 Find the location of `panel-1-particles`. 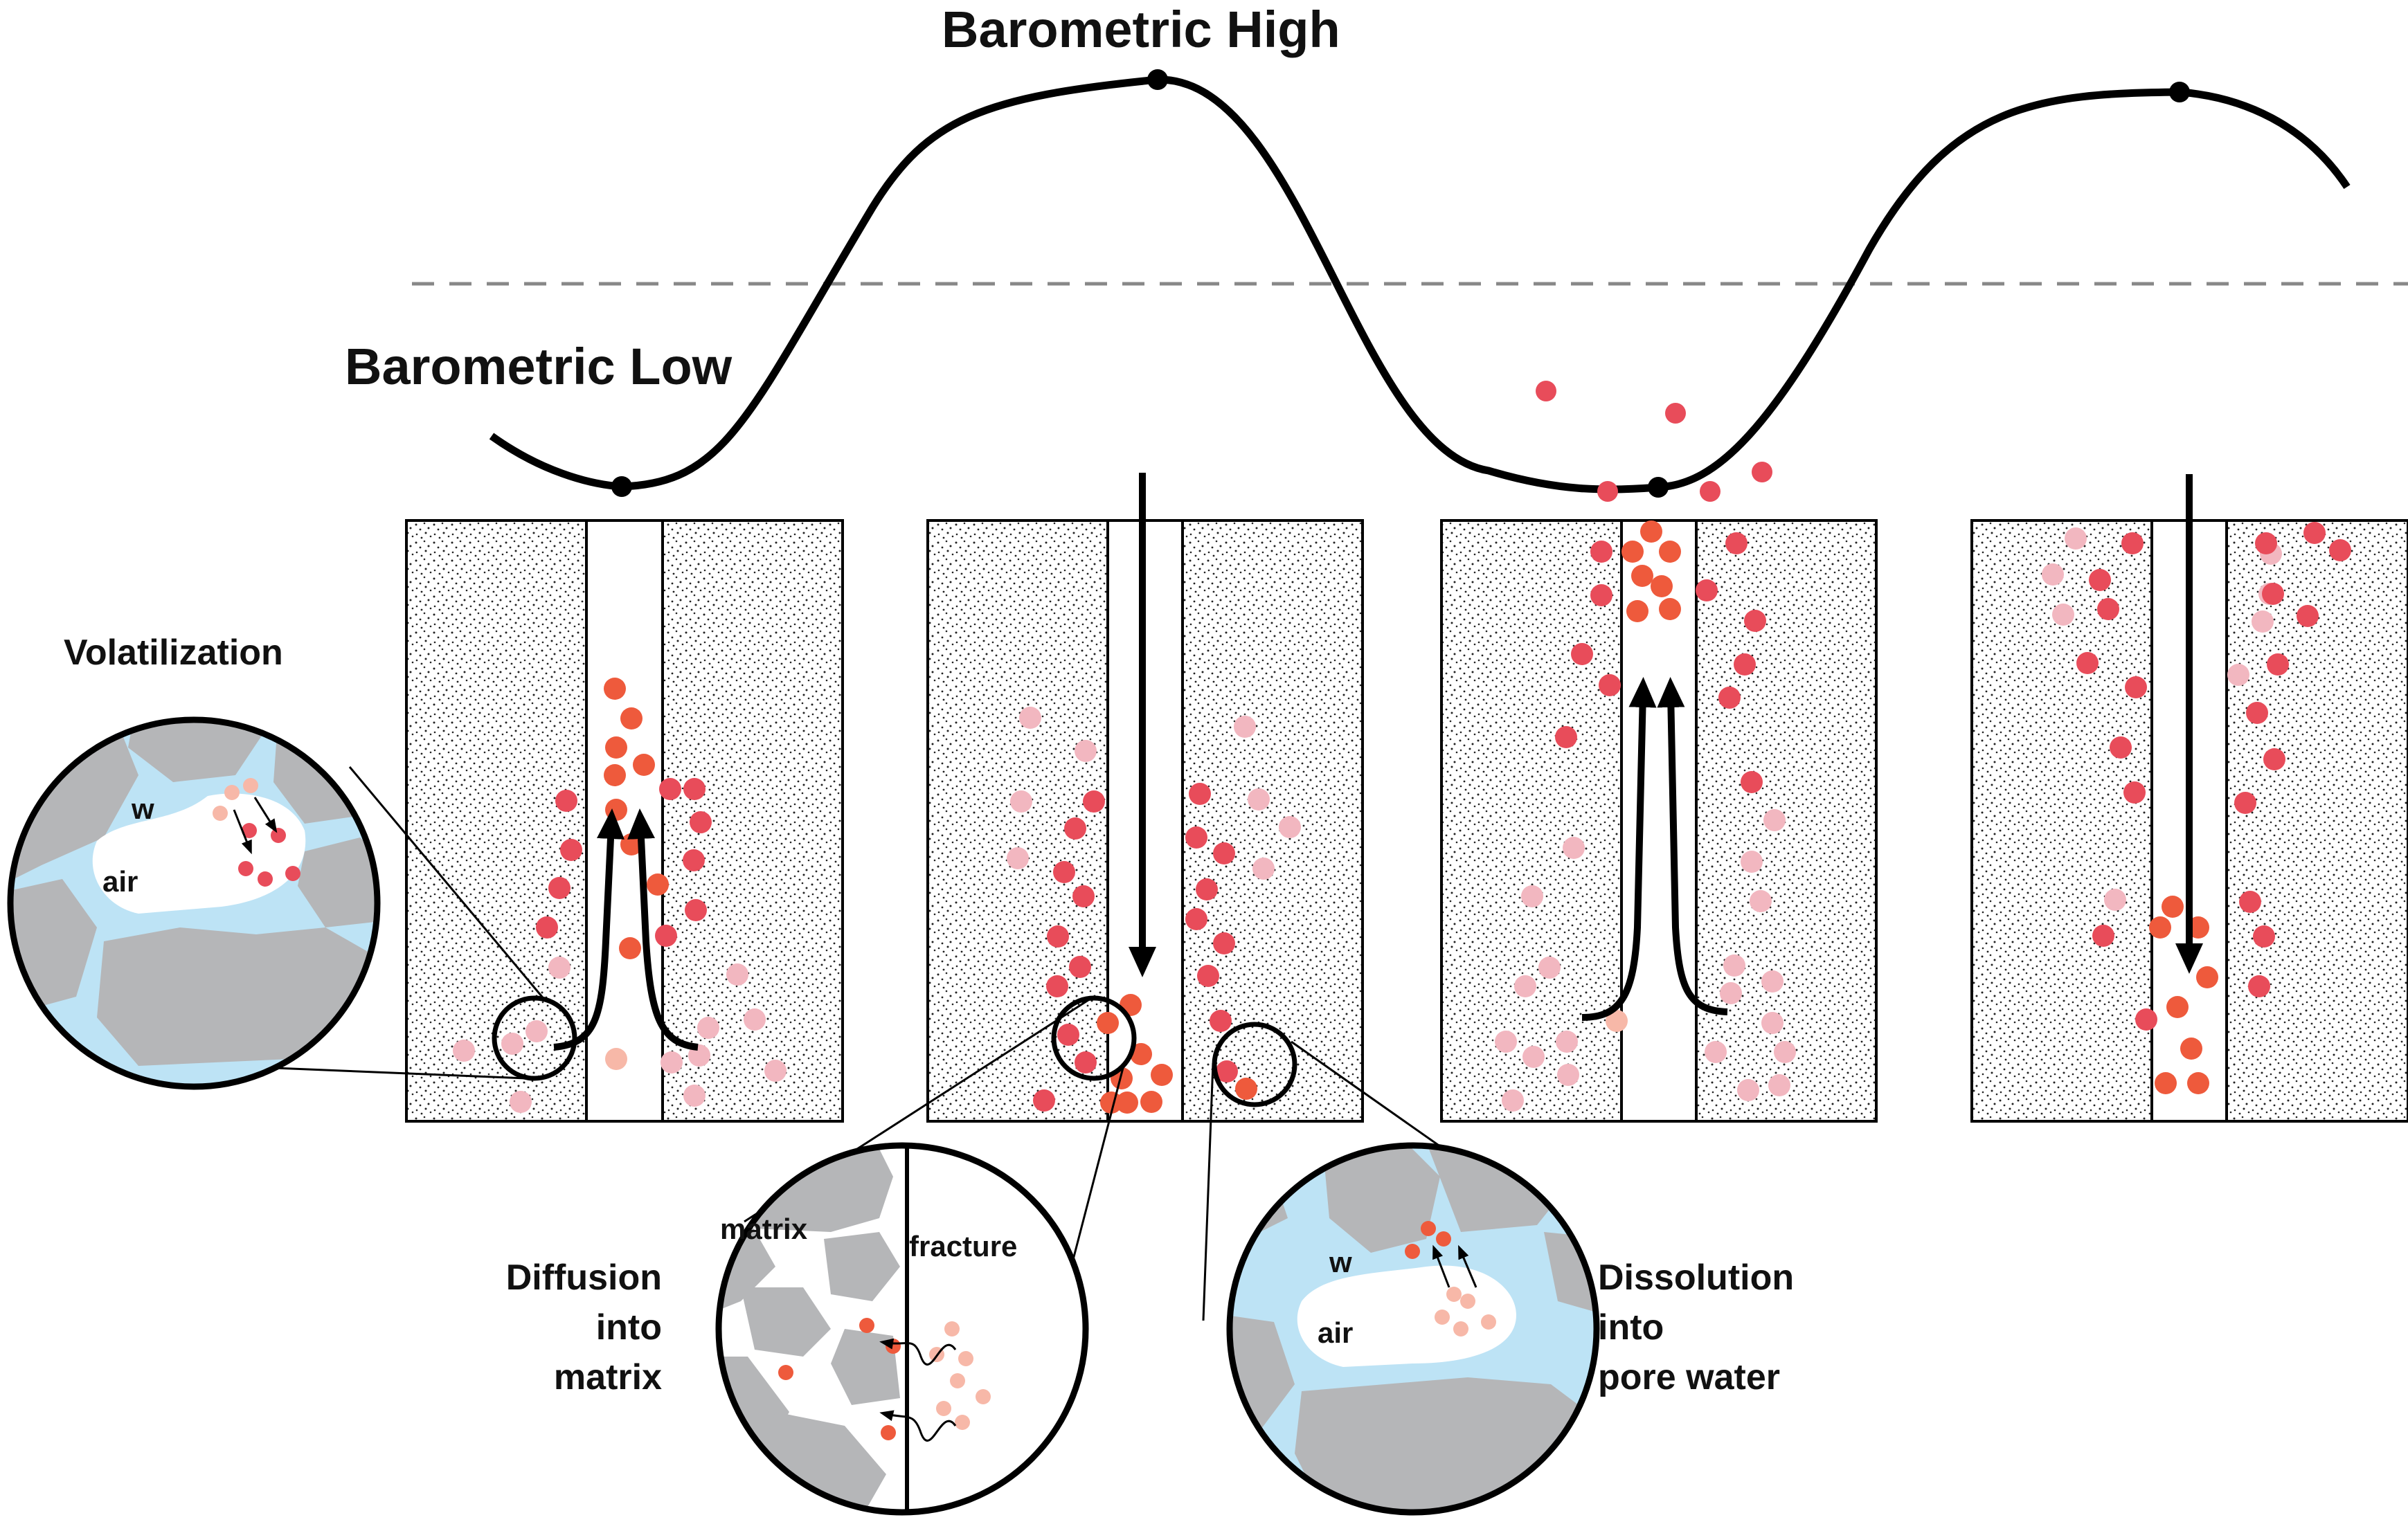

panel-1-particles is located at coordinates (620, 896).